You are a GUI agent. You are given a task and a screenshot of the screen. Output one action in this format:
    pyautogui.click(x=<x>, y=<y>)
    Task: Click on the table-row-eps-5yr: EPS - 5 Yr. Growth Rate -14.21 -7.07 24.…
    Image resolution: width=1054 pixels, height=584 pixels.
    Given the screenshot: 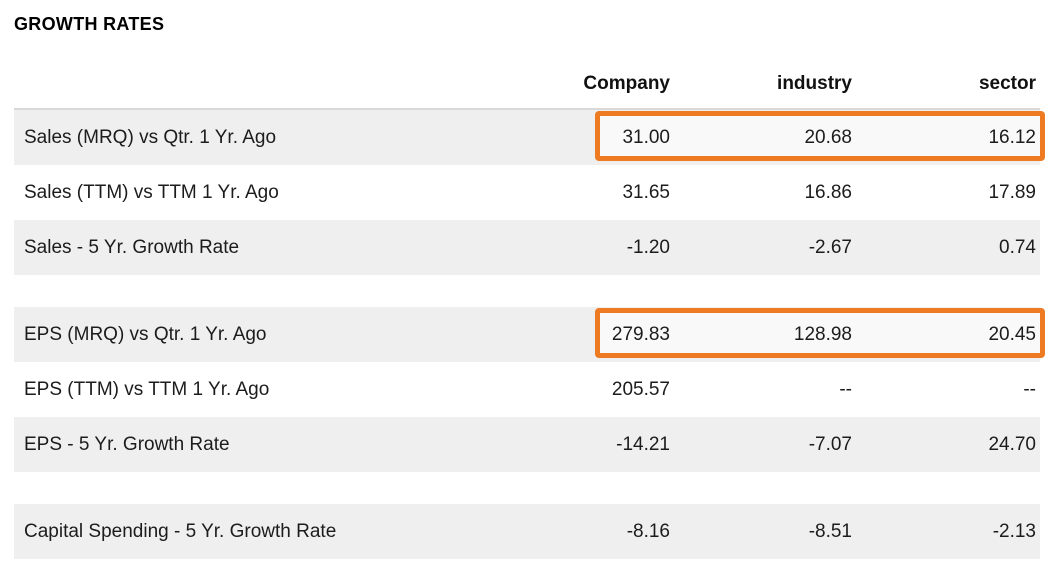 What is the action you would take?
    pyautogui.click(x=527, y=444)
    